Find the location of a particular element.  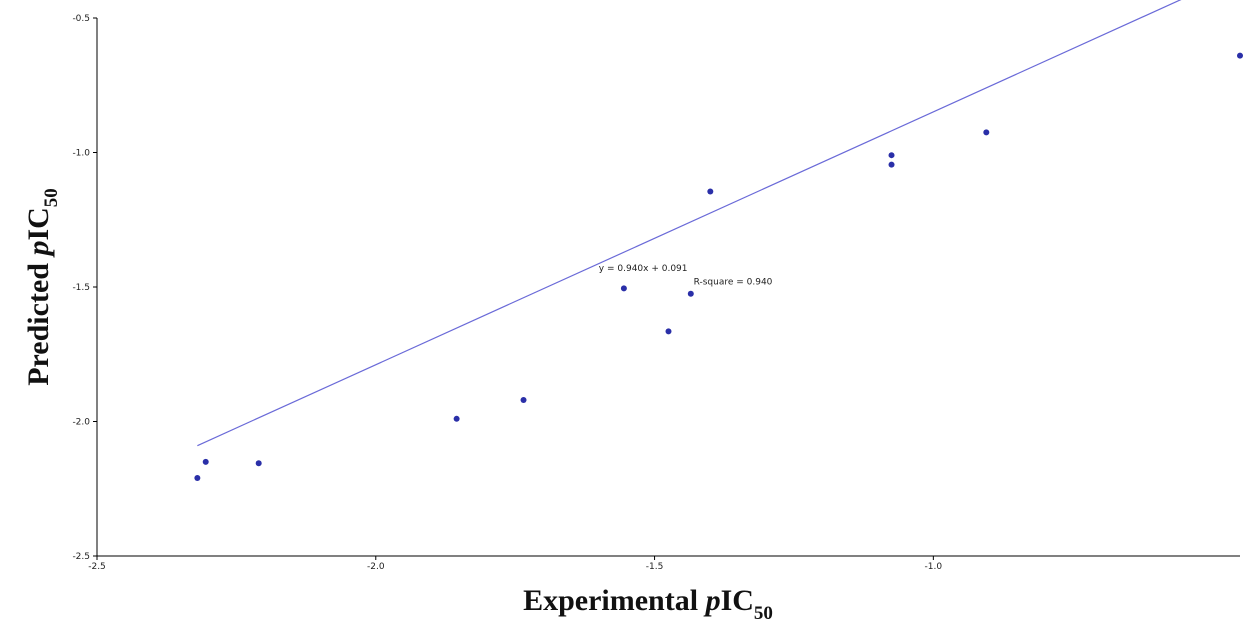

y-axis-title: Predicted pIC50 is located at coordinates (42, 287).